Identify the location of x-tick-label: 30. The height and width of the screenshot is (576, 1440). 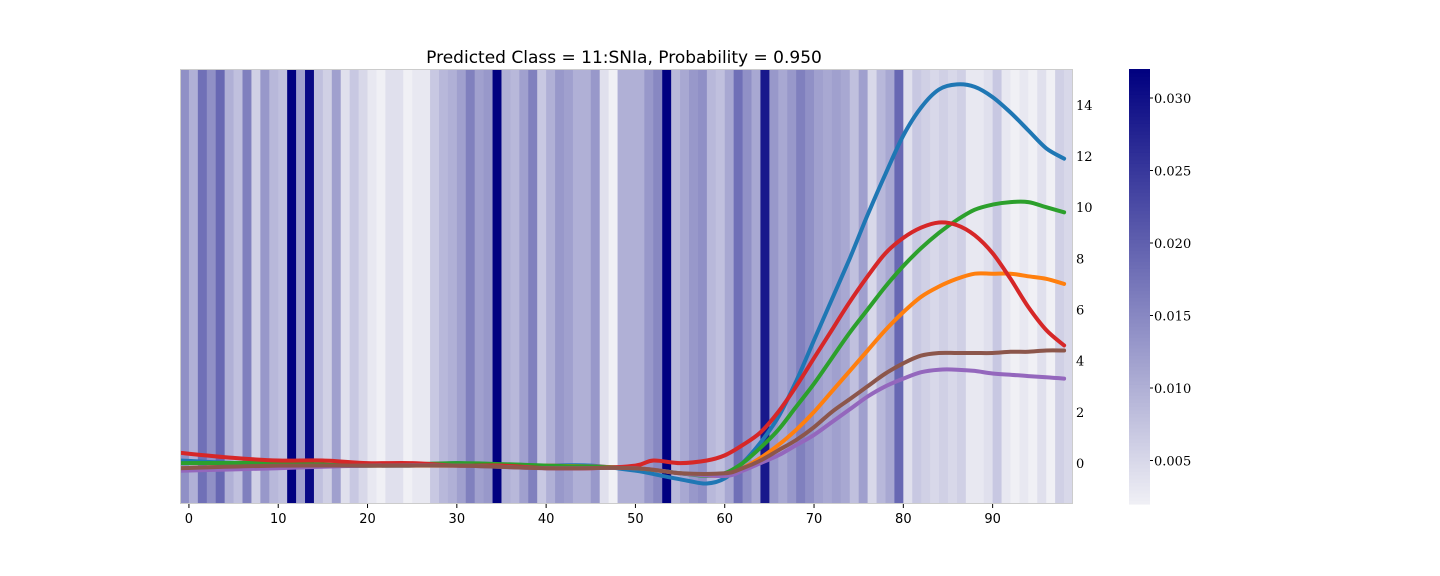
(457, 519).